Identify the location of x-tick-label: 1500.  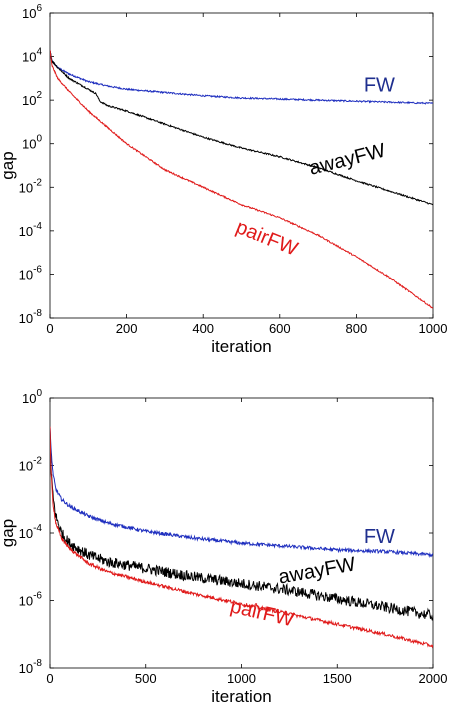
(337, 678).